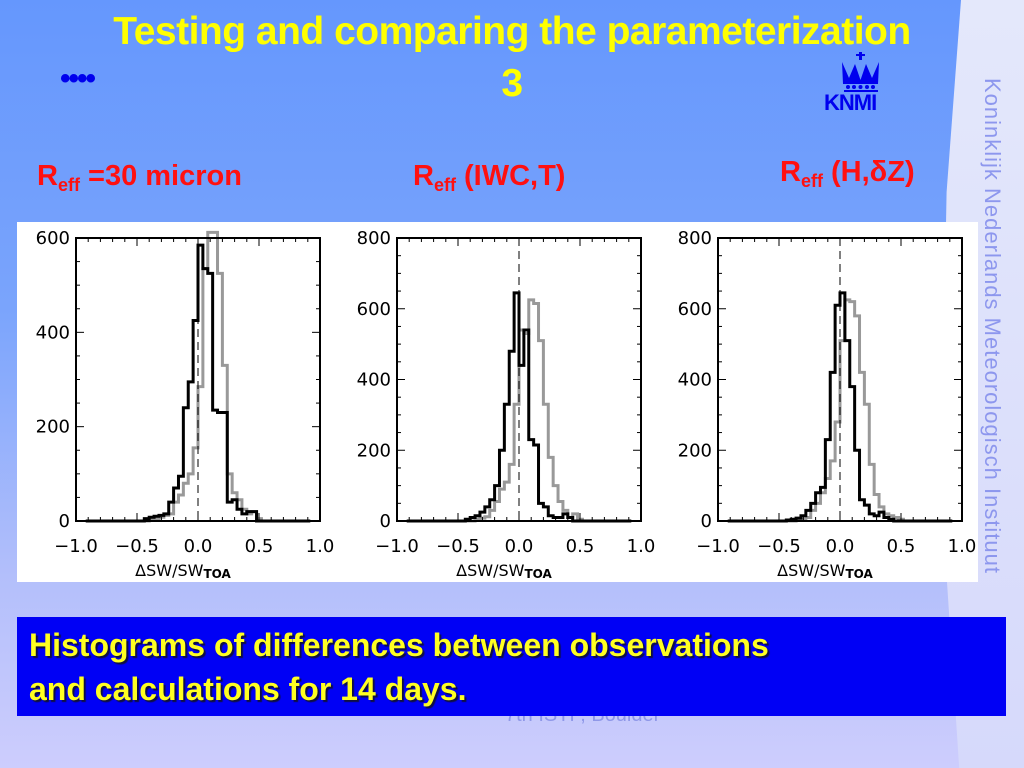 This screenshot has width=1024, height=768. Describe the element at coordinates (185, 404) in the screenshot. I see `histogram-chart-1: −1.0 −0.5 0.0 0.5 1.0 0 200 400 600 ΔSW/SWTOA` at that location.